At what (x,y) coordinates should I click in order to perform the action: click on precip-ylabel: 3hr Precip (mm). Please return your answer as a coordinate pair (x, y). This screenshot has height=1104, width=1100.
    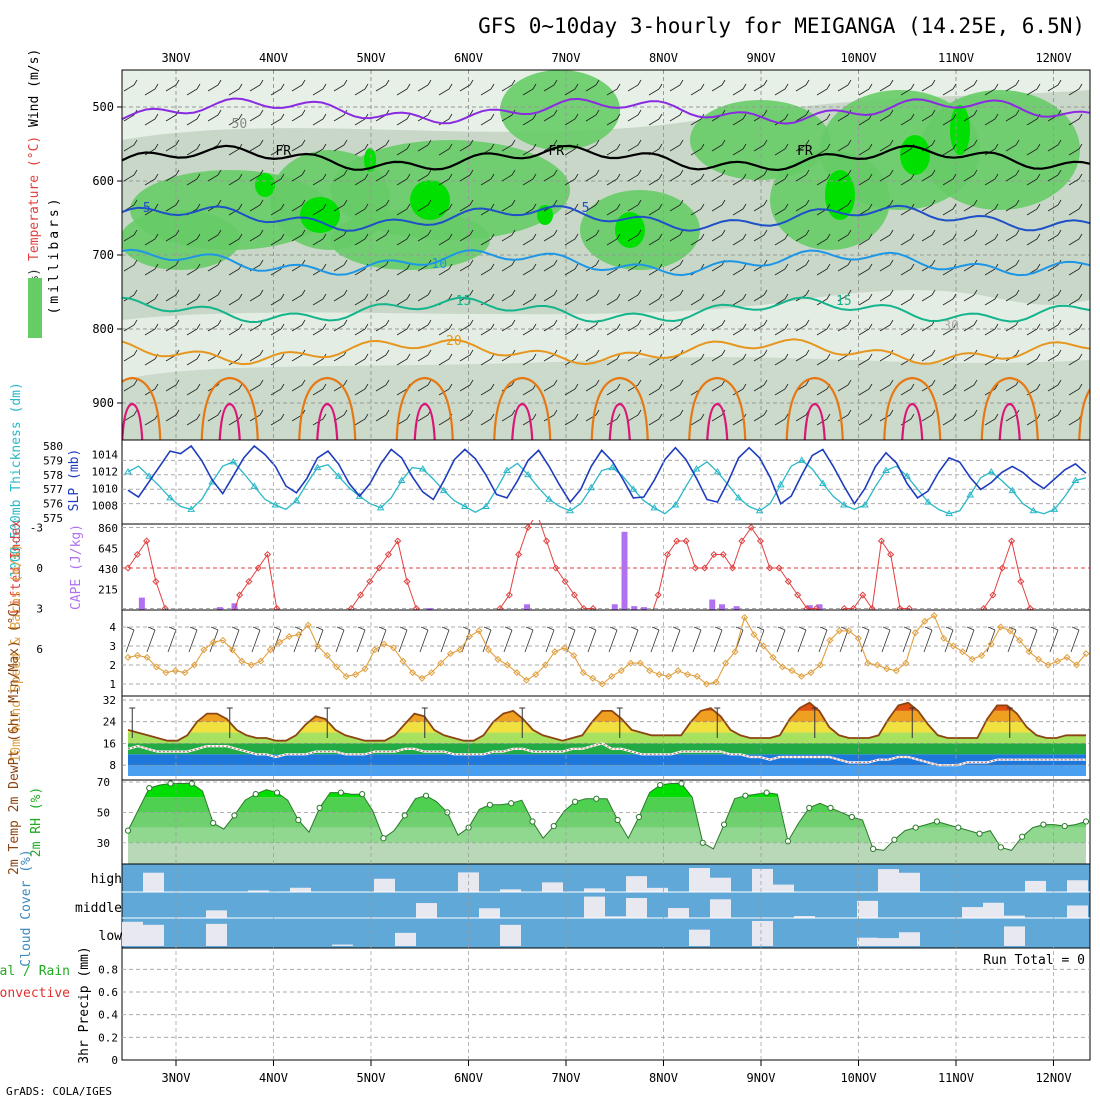
    Looking at the image, I should click on (84, 1004).